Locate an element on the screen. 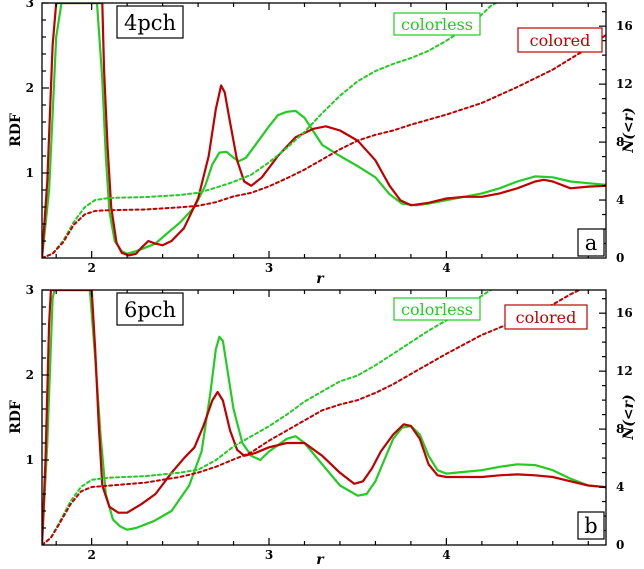 The height and width of the screenshot is (569, 644). panel-label: 6pch is located at coordinates (150, 310).